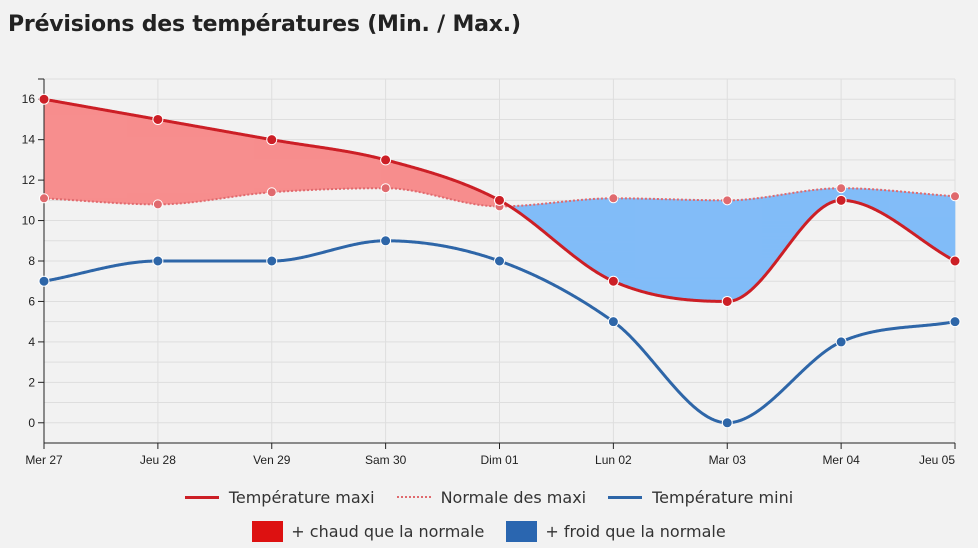 The height and width of the screenshot is (548, 978). What do you see at coordinates (723, 497) in the screenshot?
I see `legend-min-label: Température mini` at bounding box center [723, 497].